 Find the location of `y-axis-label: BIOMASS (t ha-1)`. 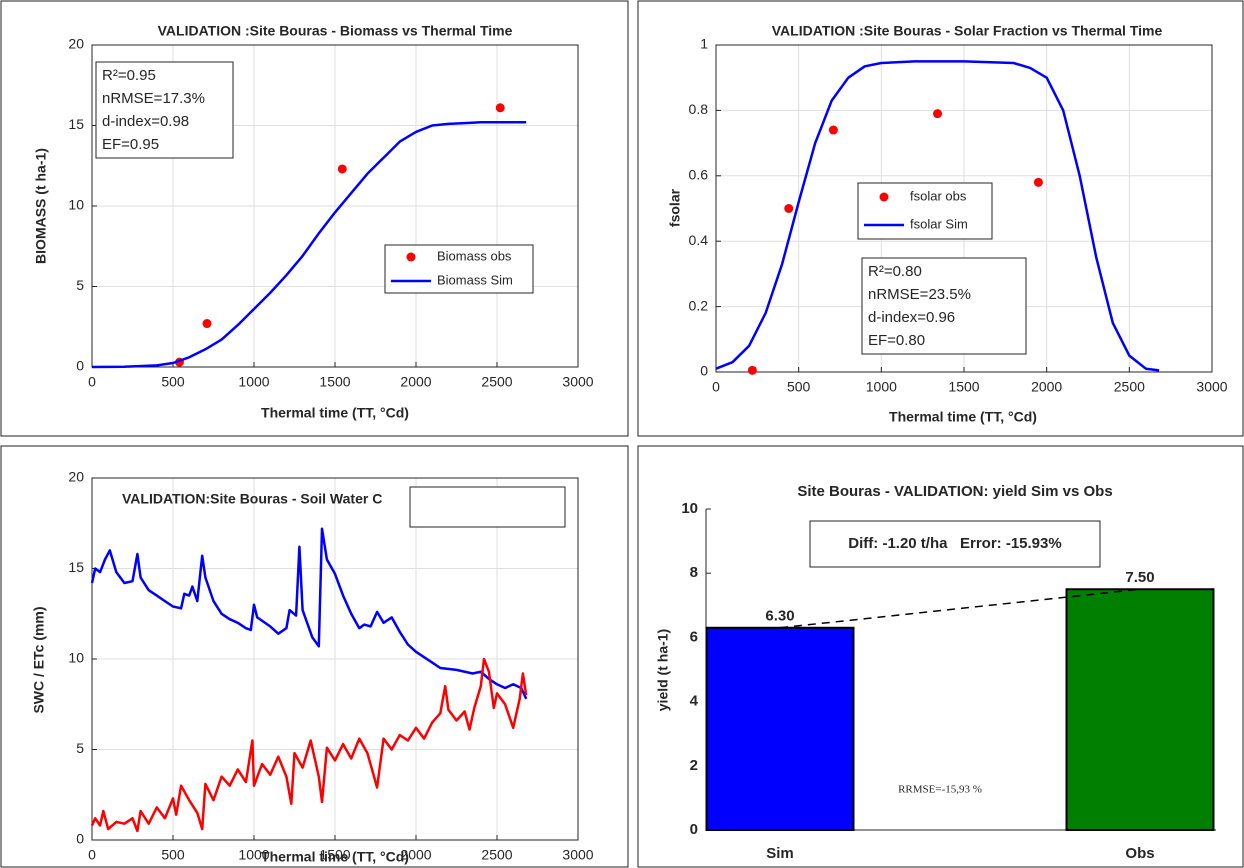

y-axis-label: BIOMASS (t ha-1) is located at coordinates (41, 206).